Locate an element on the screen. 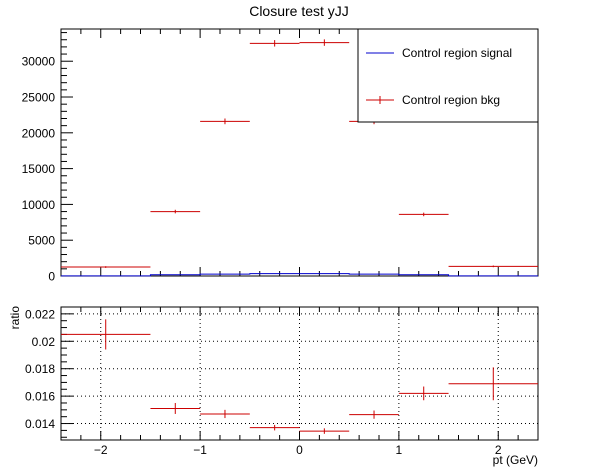 Image resolution: width=598 pixels, height=473 pixels. y-tick-label: 20000 is located at coordinates (39, 133).